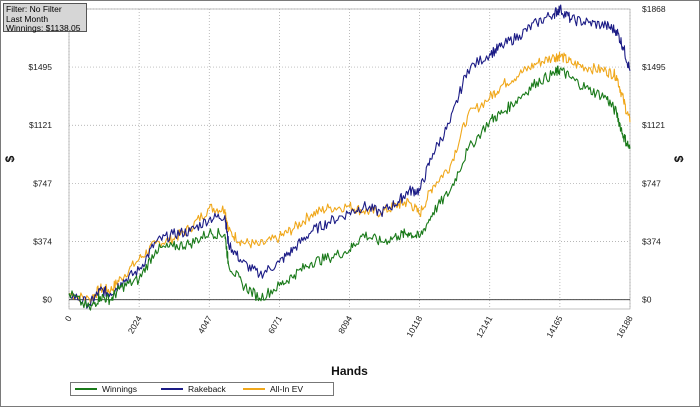 The width and height of the screenshot is (700, 407). What do you see at coordinates (172, 389) in the screenshot?
I see `legend-swatch-rakeback` at bounding box center [172, 389].